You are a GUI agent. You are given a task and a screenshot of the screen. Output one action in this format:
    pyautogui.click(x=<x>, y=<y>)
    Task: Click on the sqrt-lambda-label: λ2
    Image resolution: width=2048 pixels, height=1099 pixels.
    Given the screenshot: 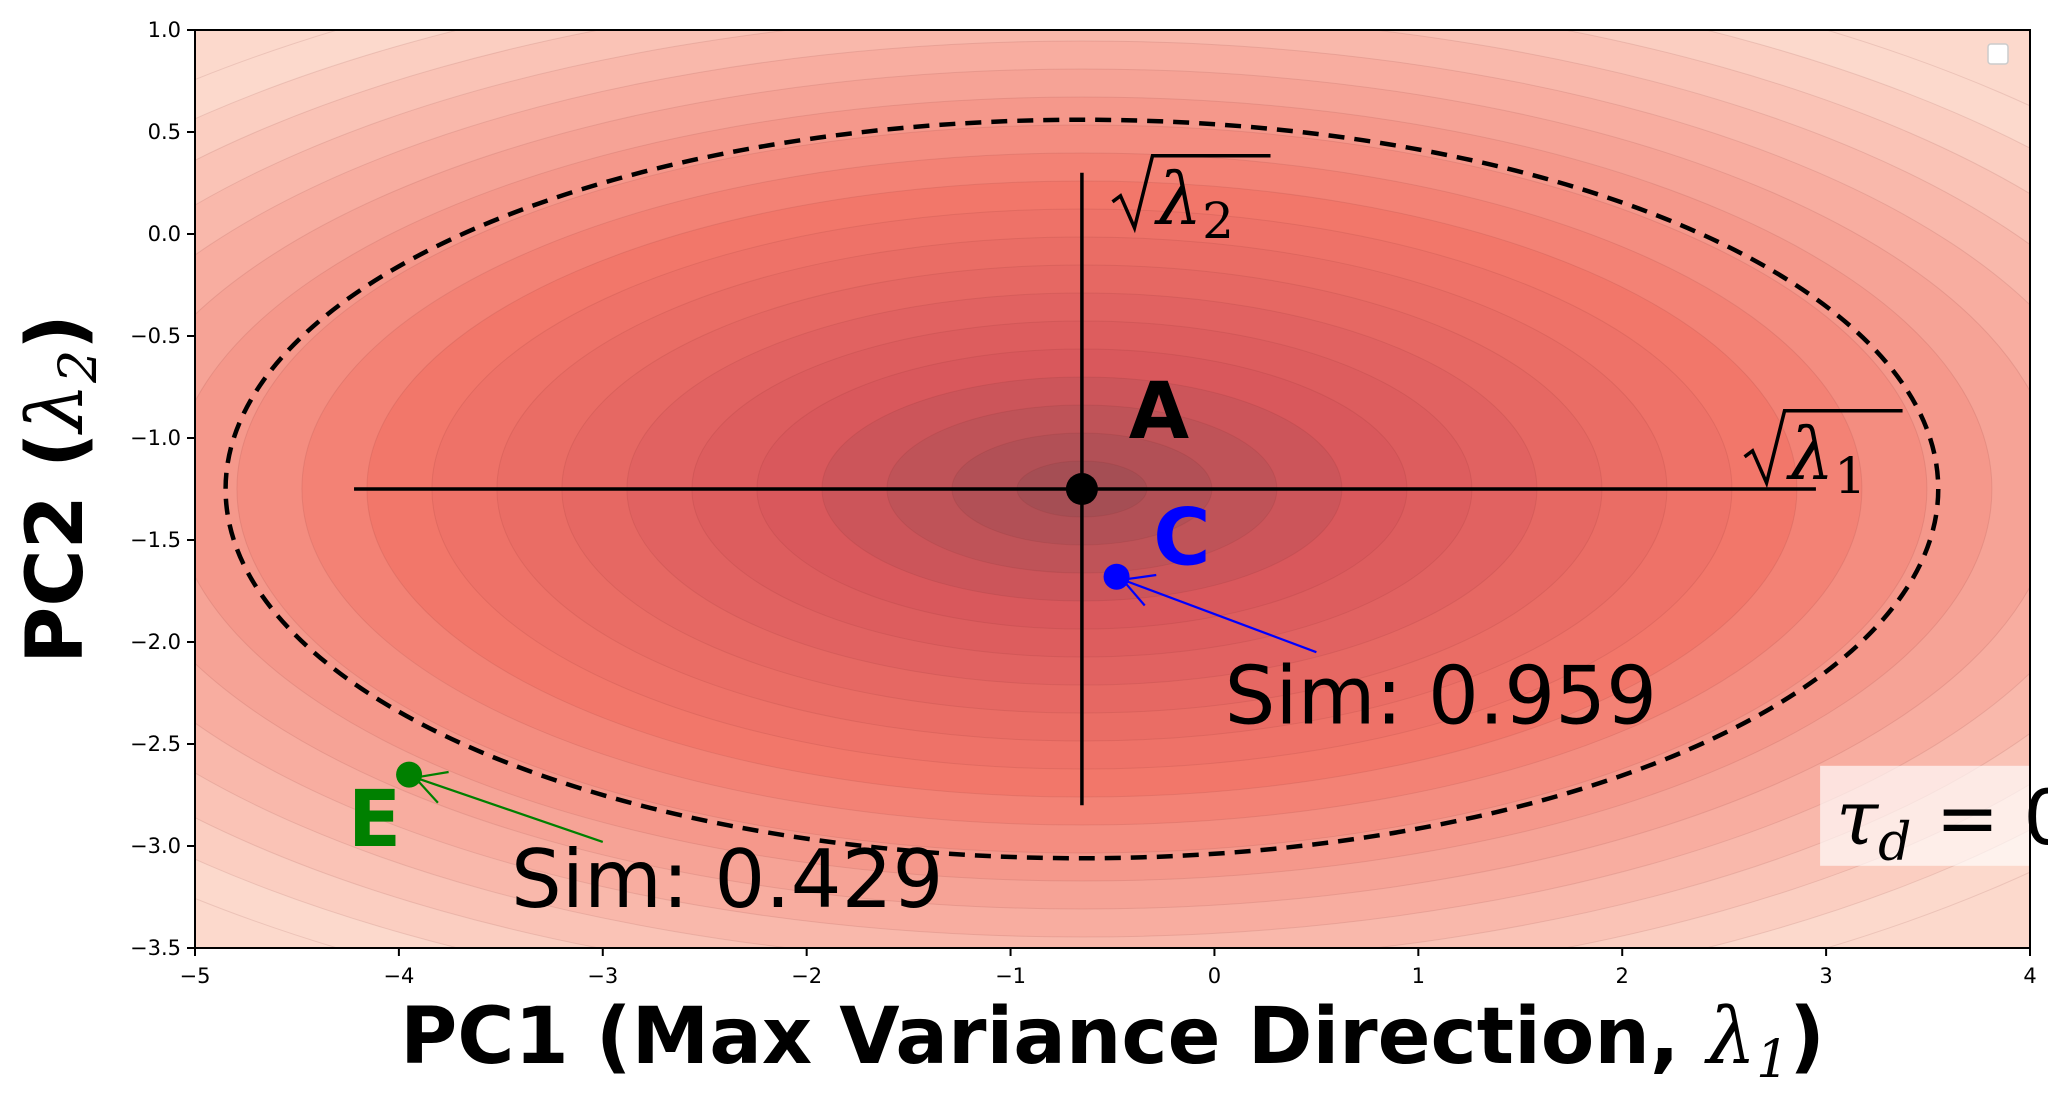 What is the action you would take?
    pyautogui.click(x=1191, y=202)
    